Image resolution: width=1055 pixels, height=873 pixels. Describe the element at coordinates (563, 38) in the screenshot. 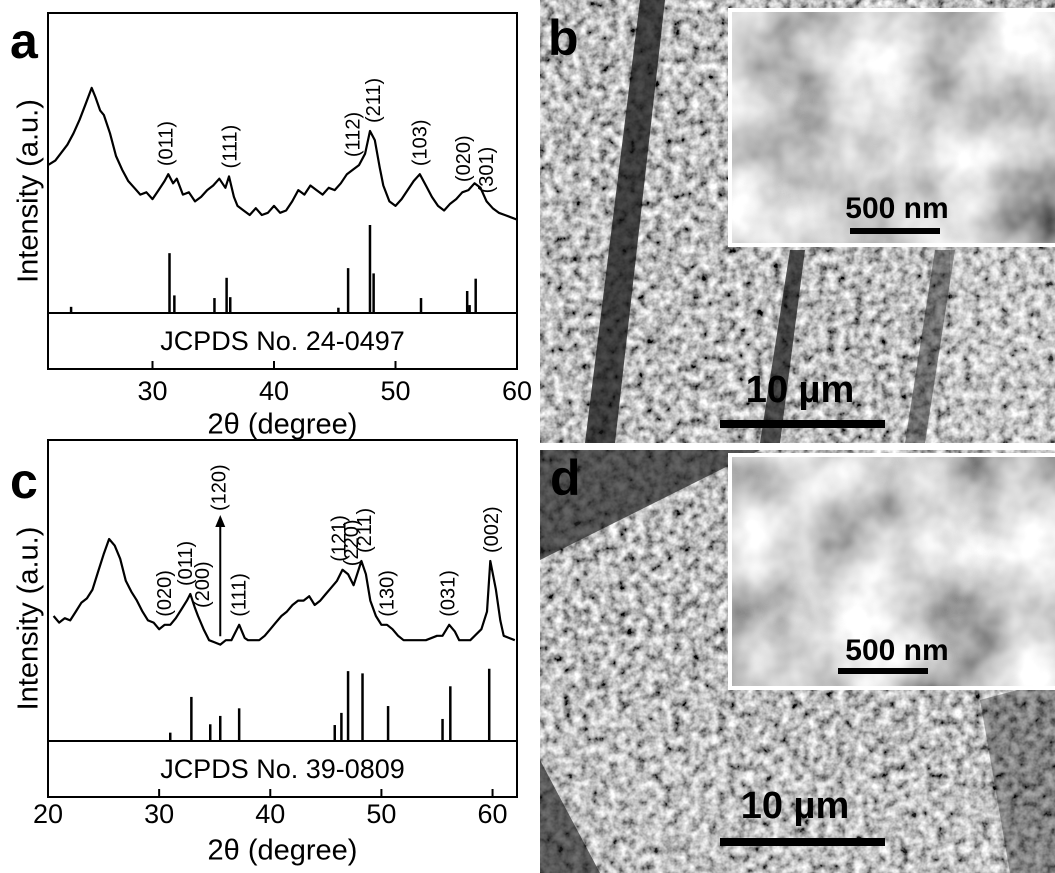

I see `panel-label: b` at that location.